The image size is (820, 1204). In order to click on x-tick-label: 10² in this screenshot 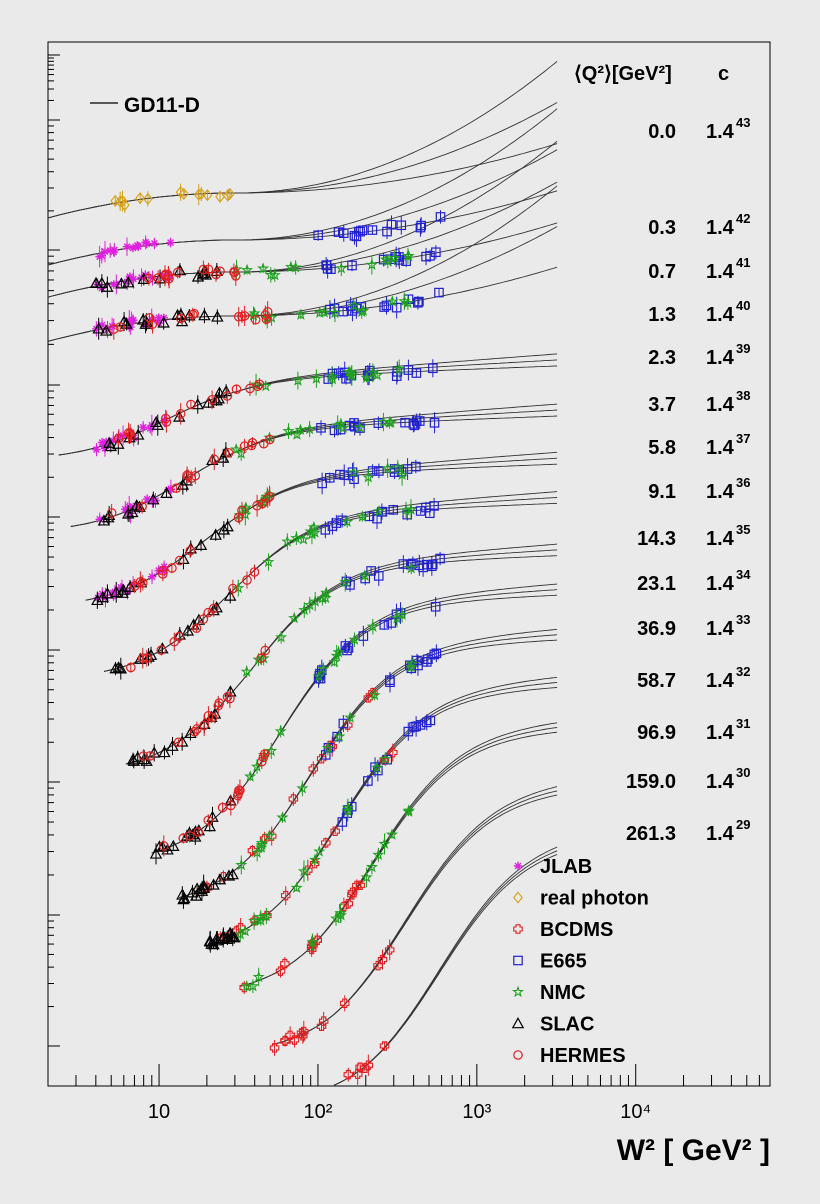, I will do `click(317, 1112)`.